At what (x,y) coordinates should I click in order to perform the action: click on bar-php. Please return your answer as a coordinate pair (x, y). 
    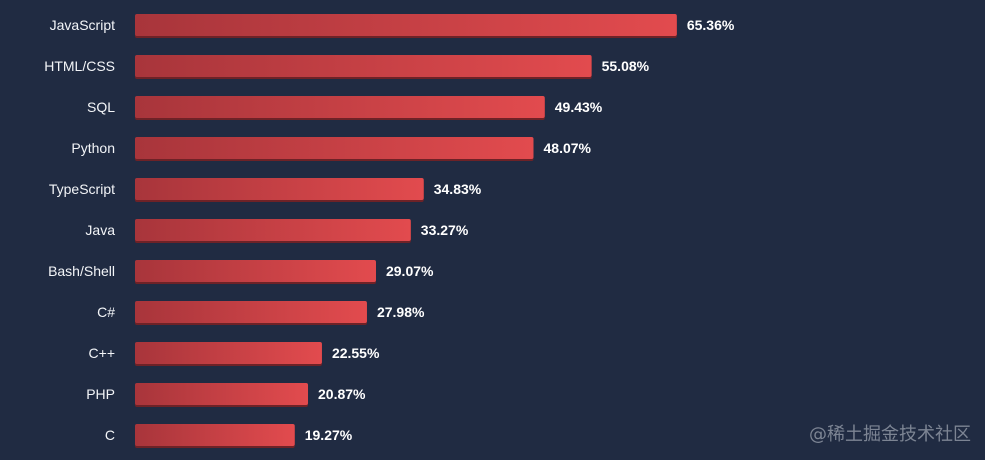
    Looking at the image, I should click on (222, 394).